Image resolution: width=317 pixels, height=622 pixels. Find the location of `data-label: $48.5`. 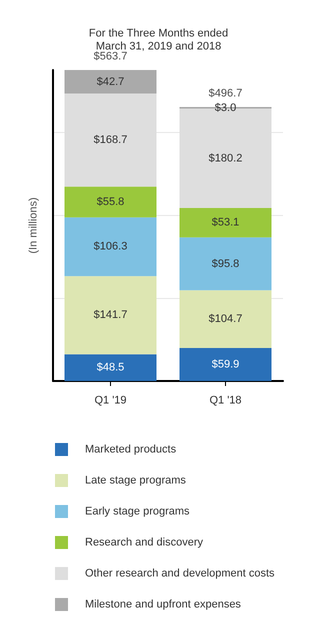

data-label: $48.5 is located at coordinates (110, 368).